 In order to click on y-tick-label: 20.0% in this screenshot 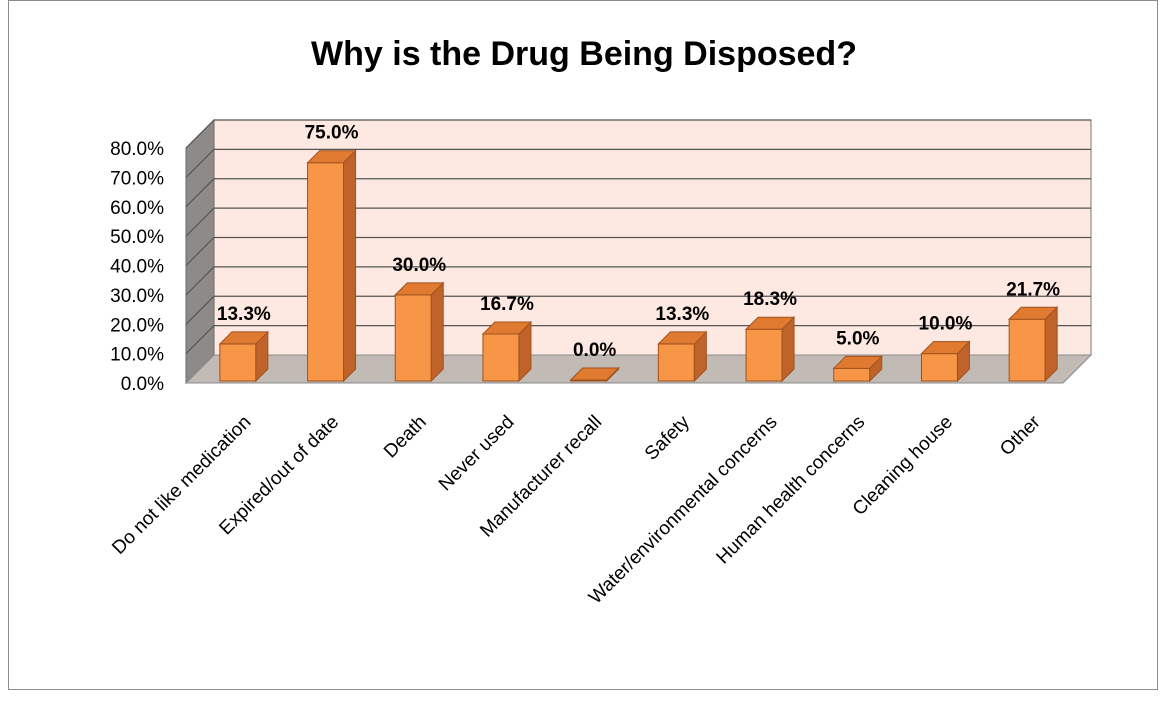, I will do `click(137, 325)`.